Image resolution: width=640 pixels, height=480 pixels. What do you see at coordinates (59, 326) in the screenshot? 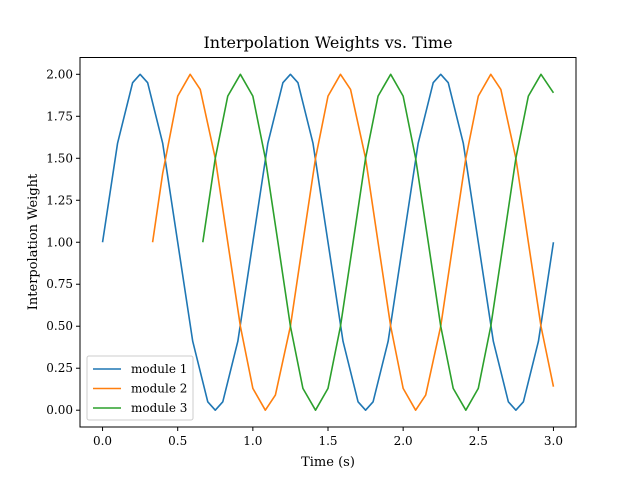
I see `y-tick-label: 0.50` at bounding box center [59, 326].